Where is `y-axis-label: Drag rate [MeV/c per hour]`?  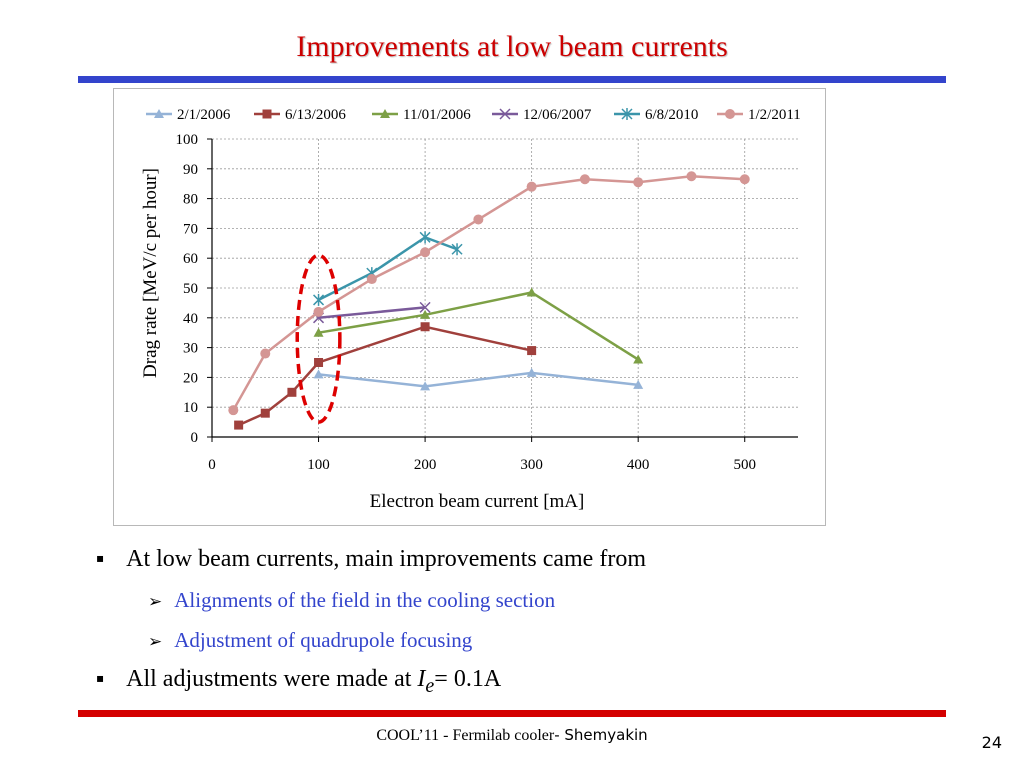
y-axis-label: Drag rate [MeV/c per hour] is located at coordinates (150, 273).